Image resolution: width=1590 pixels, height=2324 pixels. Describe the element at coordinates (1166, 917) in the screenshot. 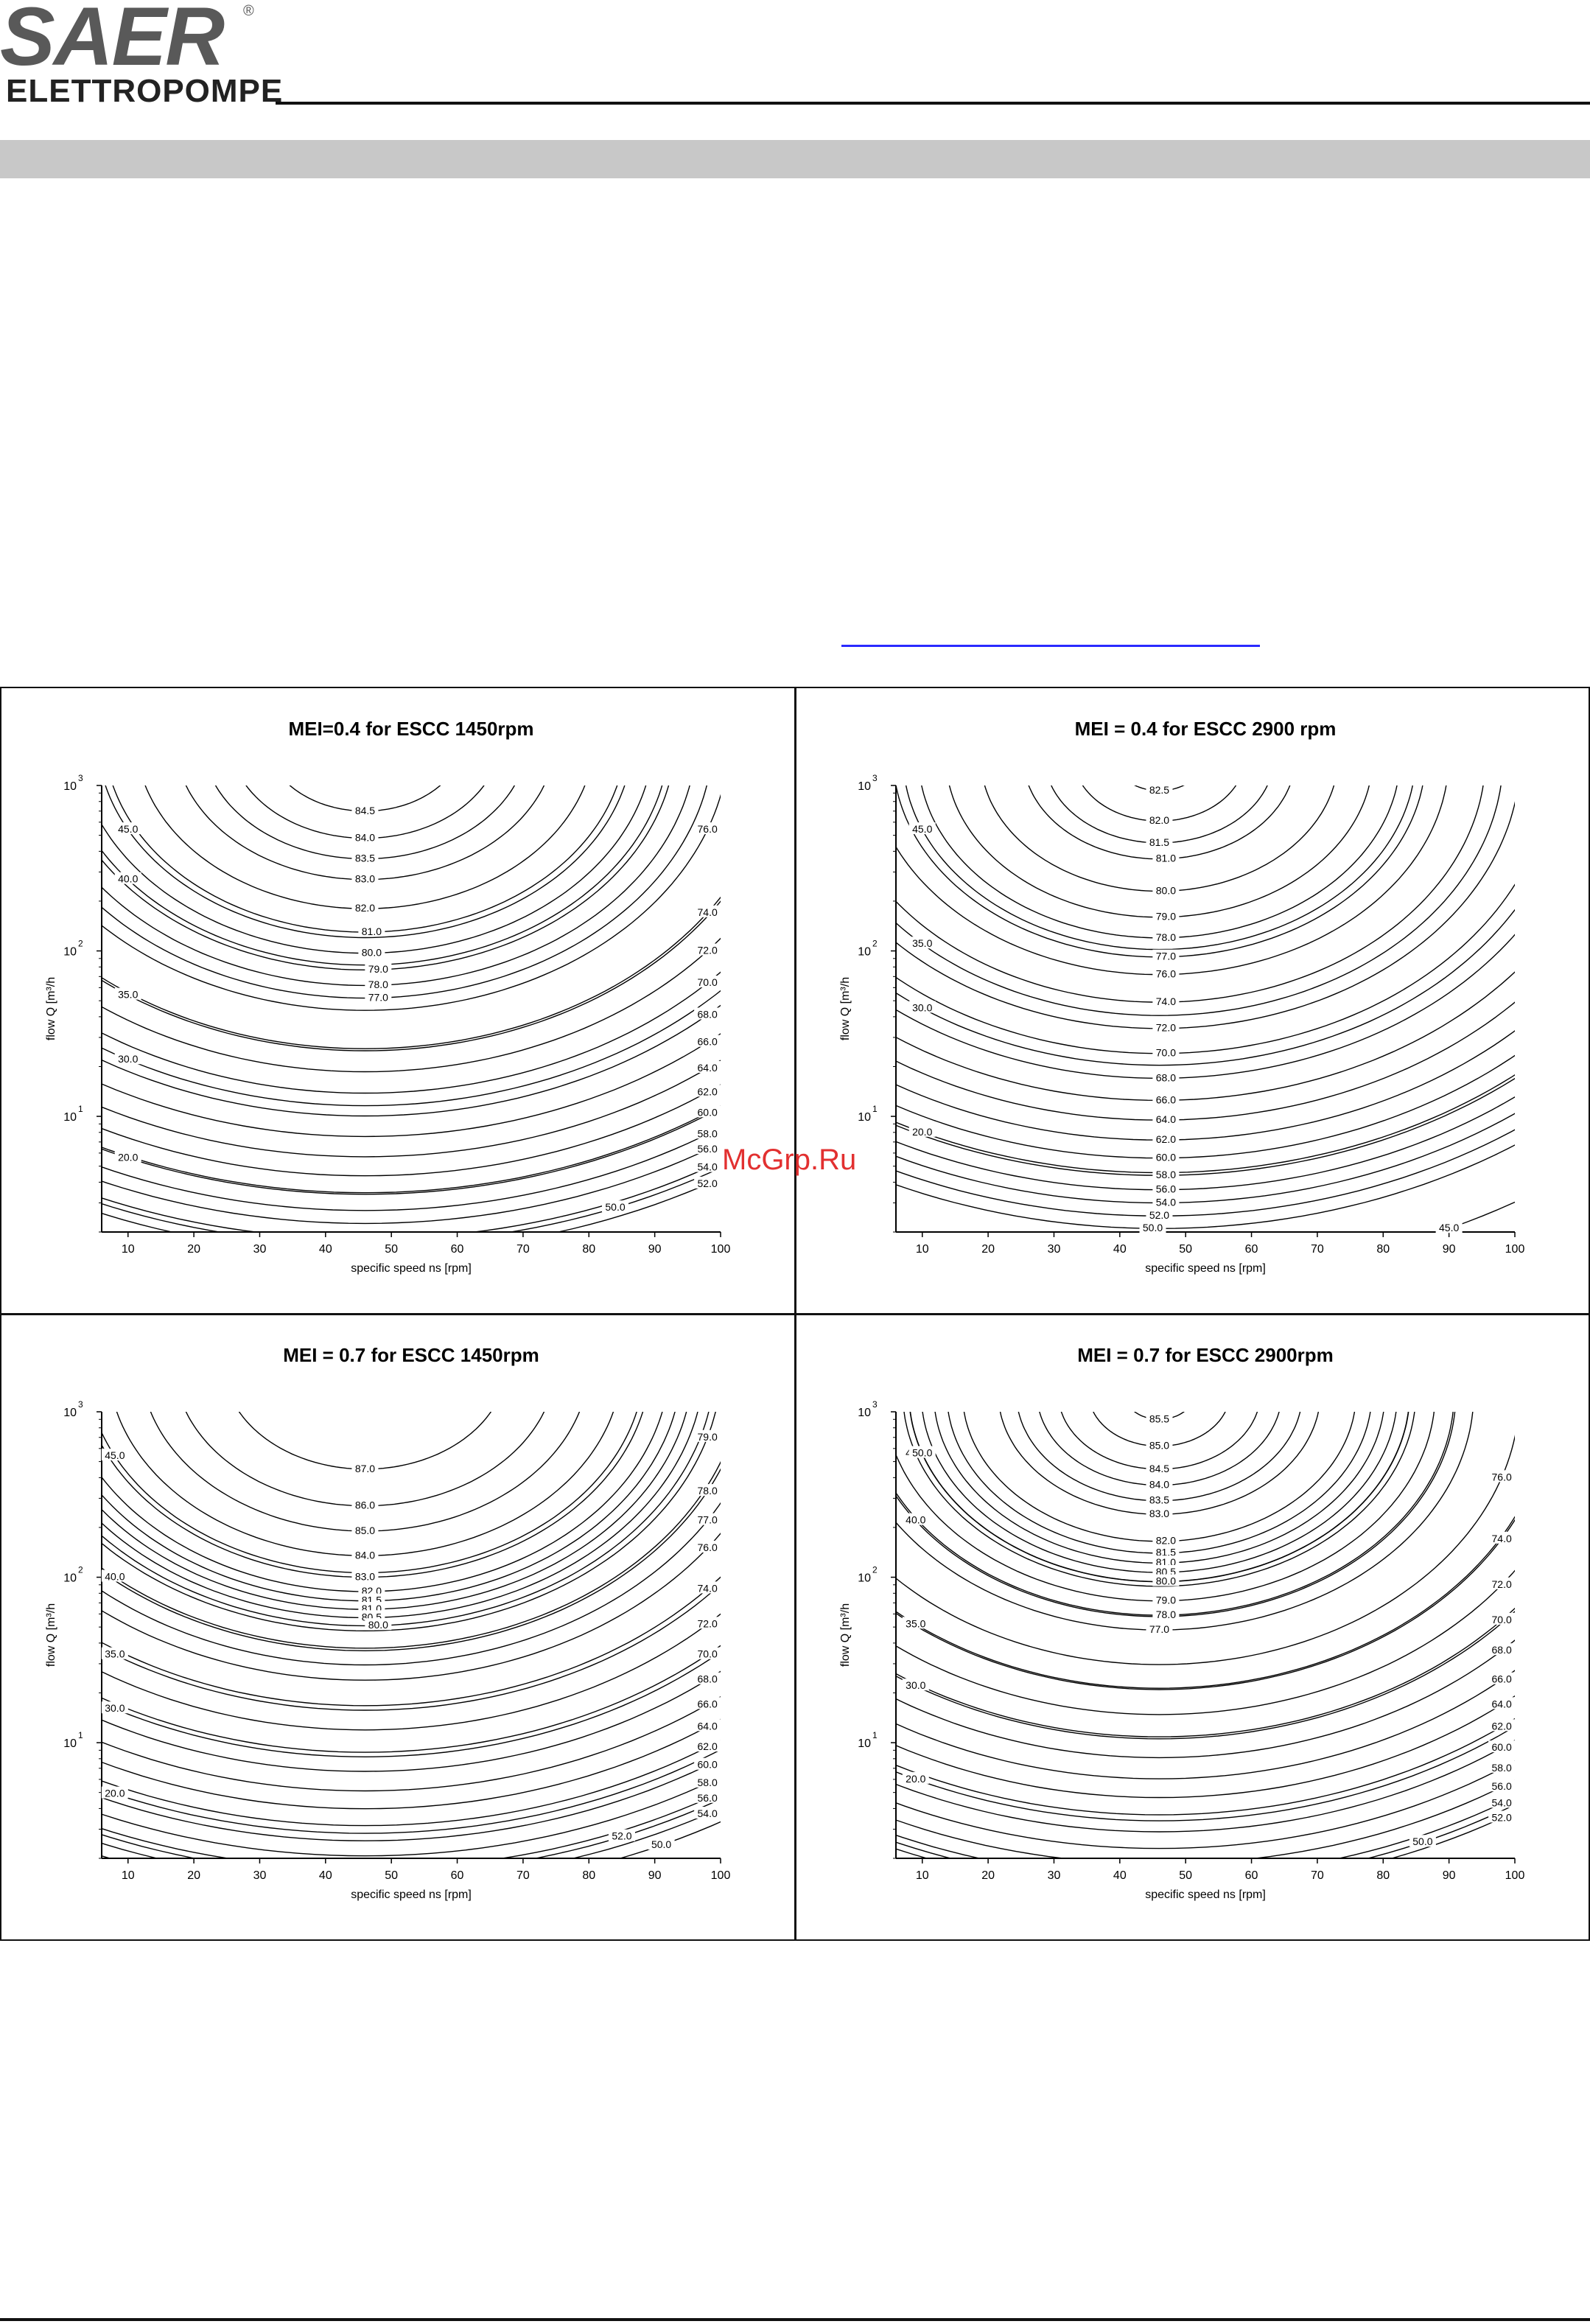

I see `contour-label: 79.0` at that location.